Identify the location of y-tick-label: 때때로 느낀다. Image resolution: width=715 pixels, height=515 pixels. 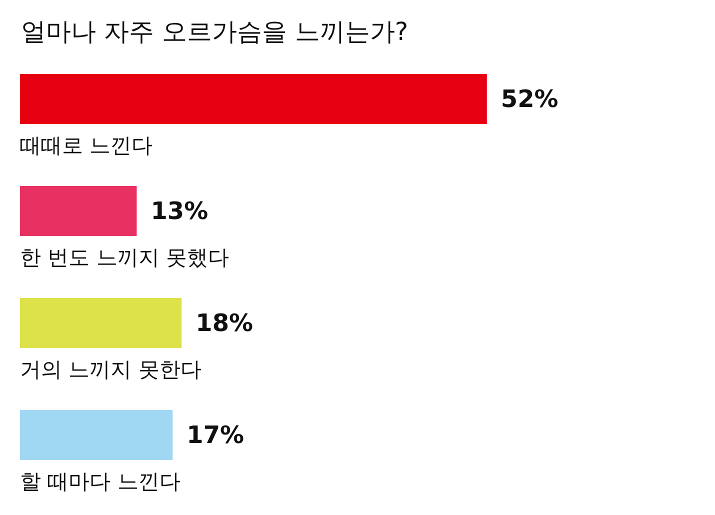
(86, 146).